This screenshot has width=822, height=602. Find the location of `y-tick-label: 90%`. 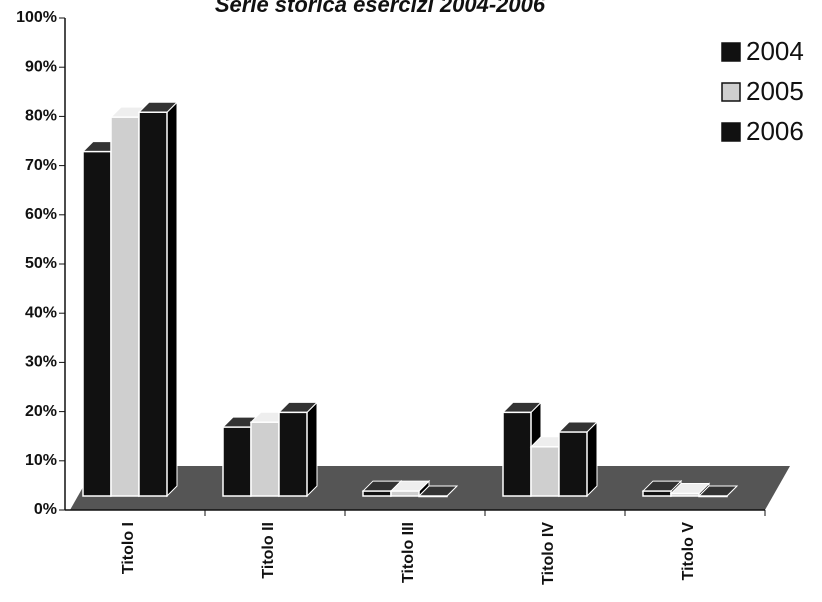

y-tick-label: 90% is located at coordinates (41, 66).